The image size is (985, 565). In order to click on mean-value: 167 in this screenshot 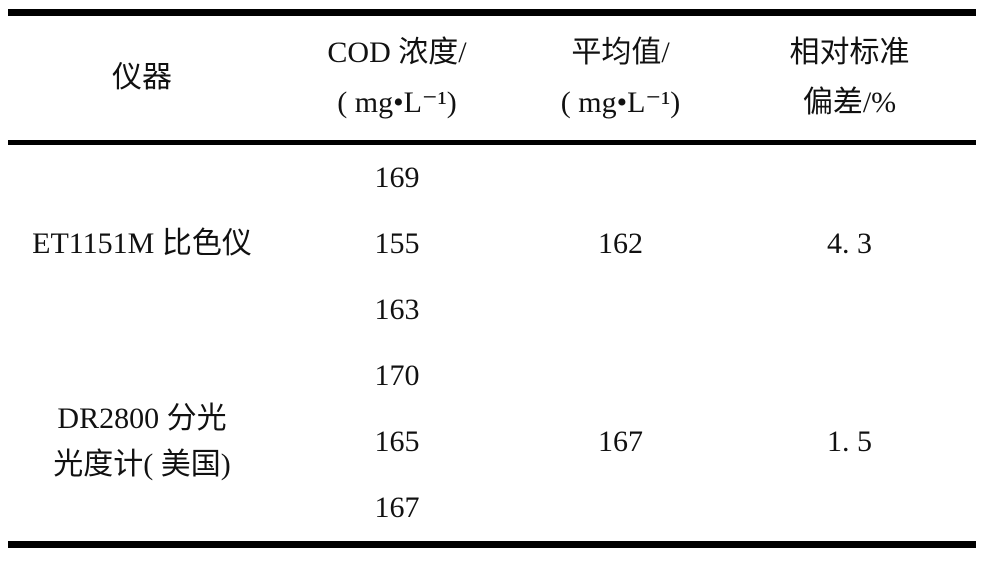, I will do `click(620, 441)`.